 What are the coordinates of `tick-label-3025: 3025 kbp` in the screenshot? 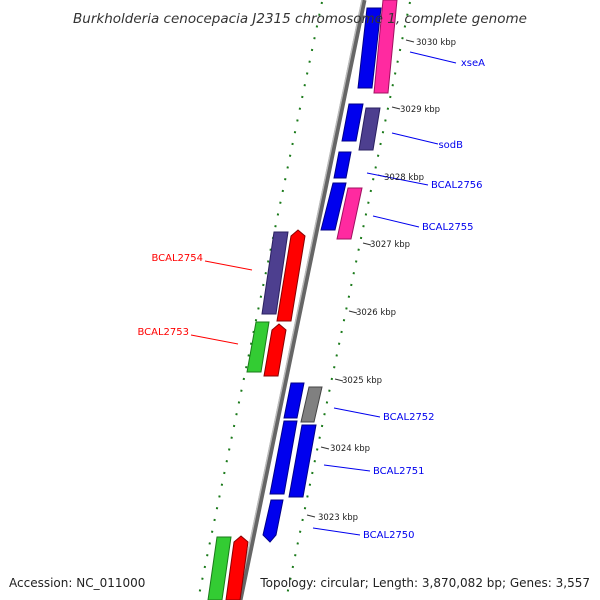 It's located at (362, 381).